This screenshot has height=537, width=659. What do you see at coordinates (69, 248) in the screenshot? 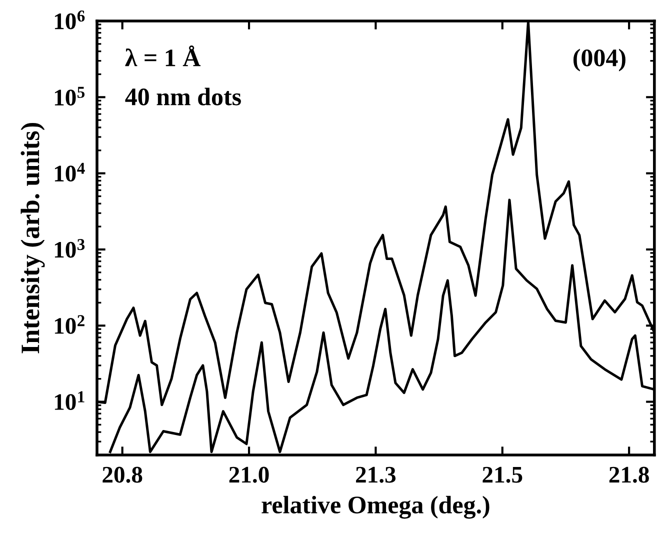
I see `y-tick-label: 10$^{3}$` at bounding box center [69, 248].